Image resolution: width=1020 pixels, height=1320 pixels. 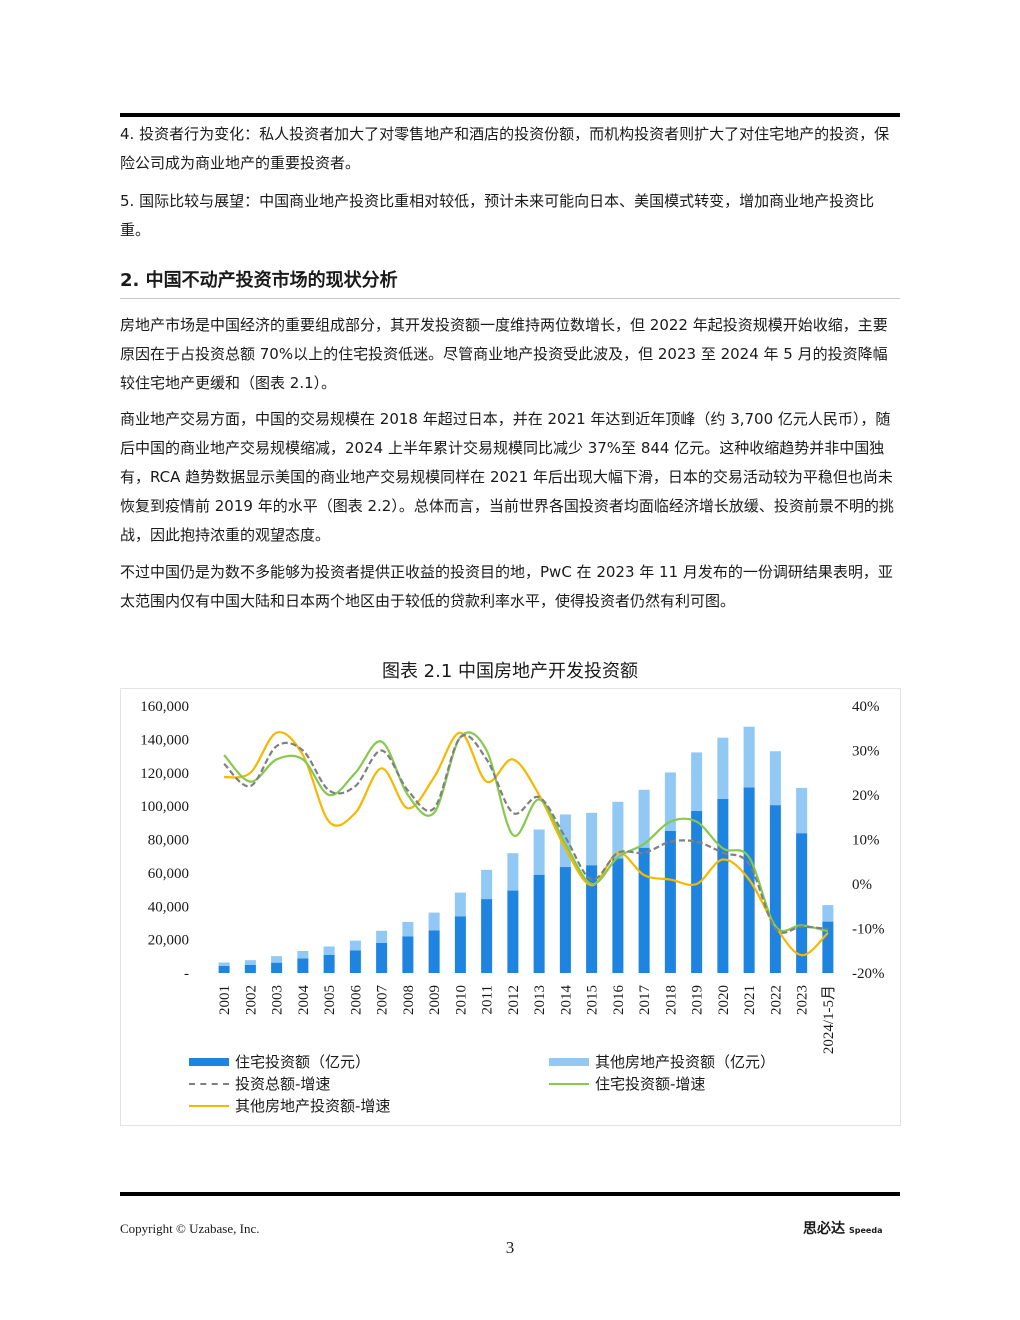 What do you see at coordinates (164, 774) in the screenshot?
I see `left-axis-tick: 120,000` at bounding box center [164, 774].